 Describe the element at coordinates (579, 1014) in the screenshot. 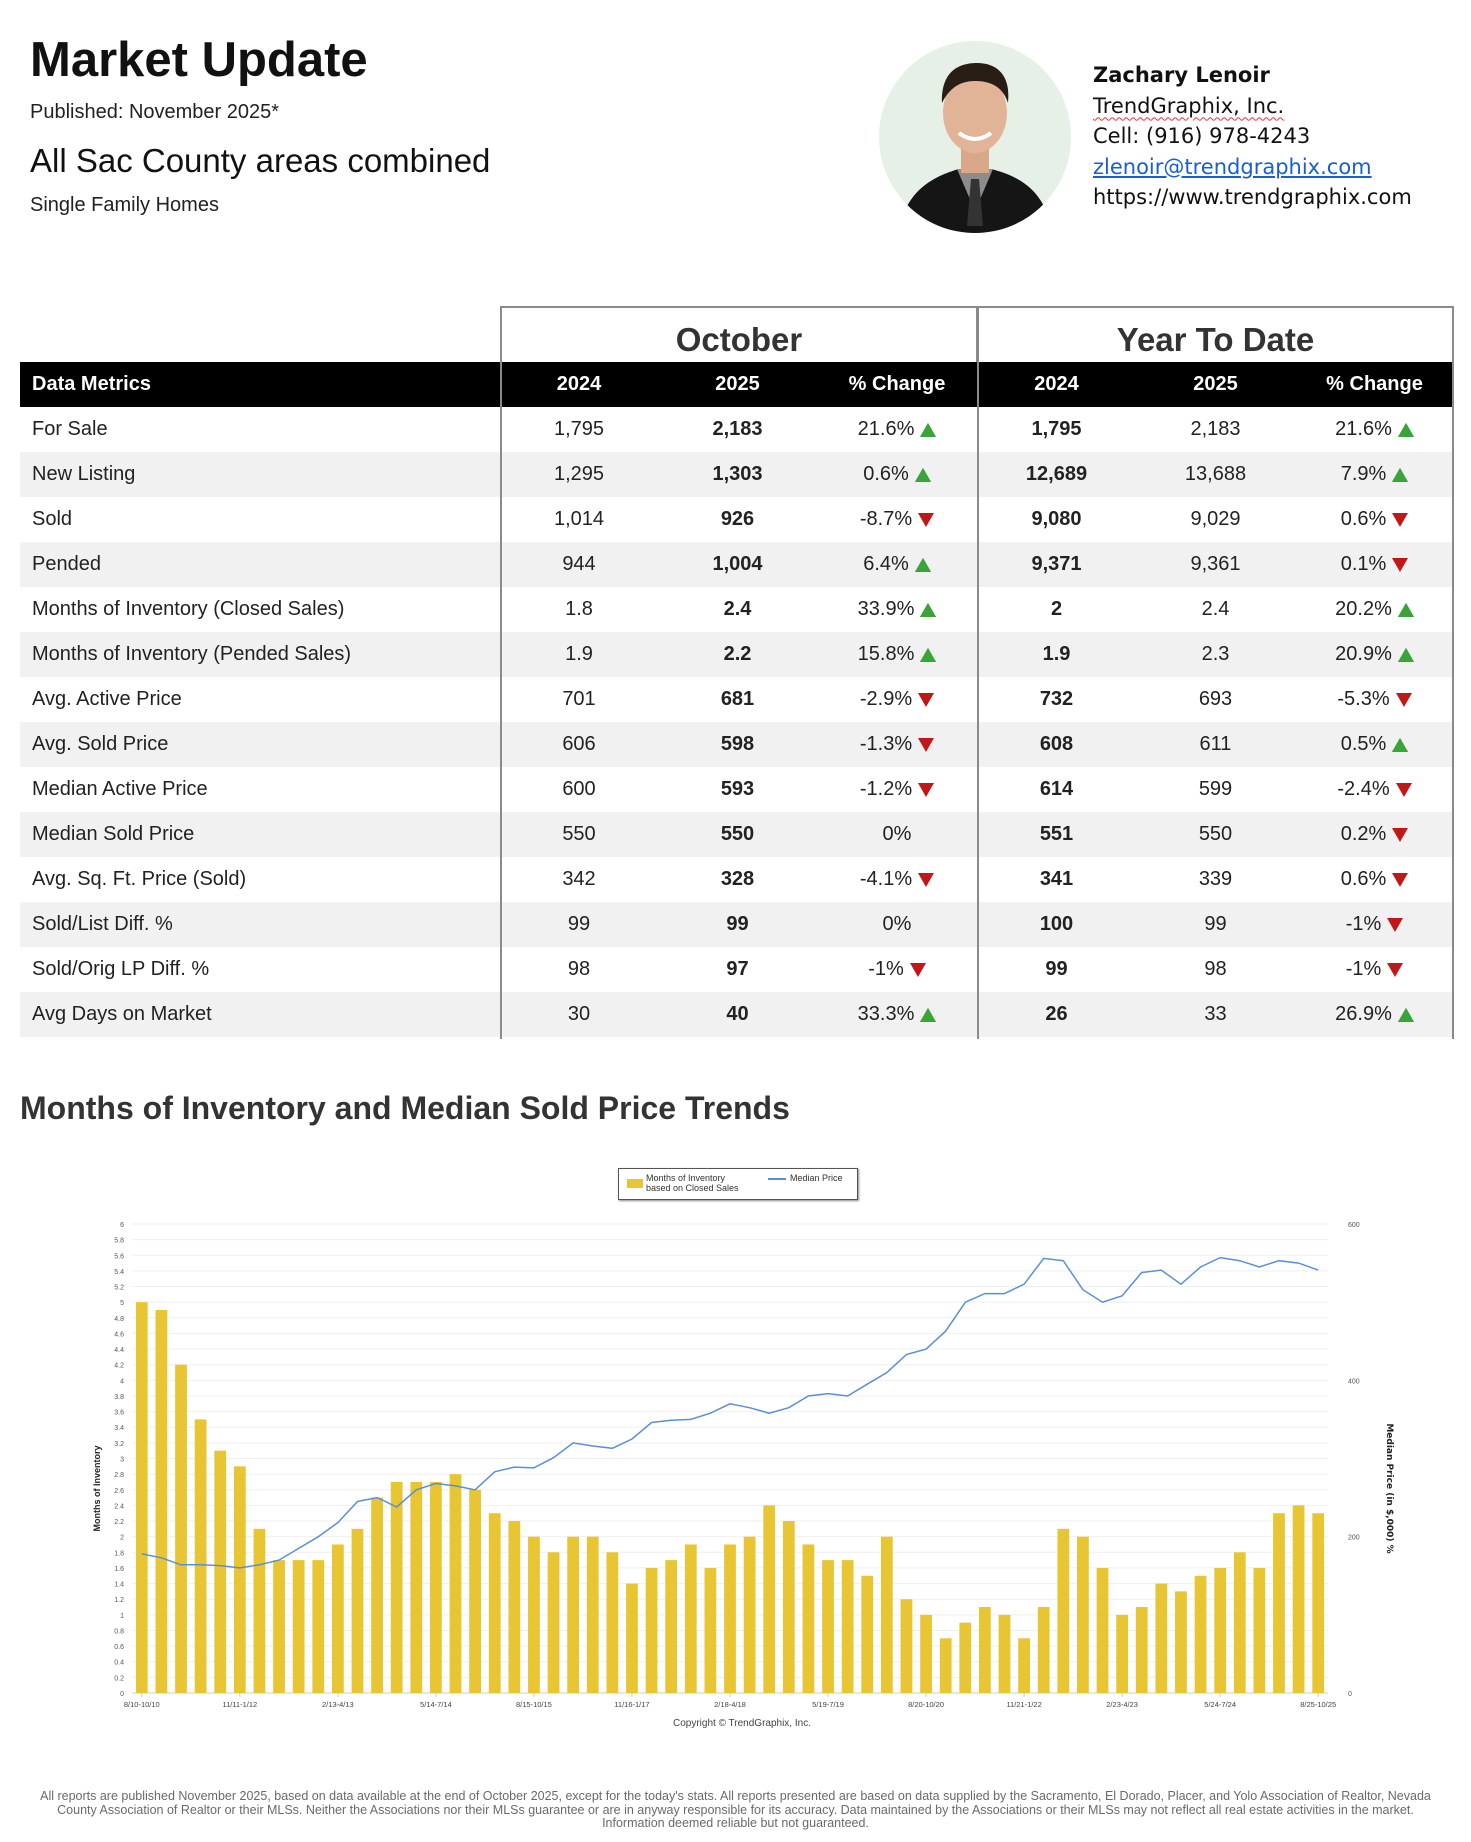

I see `cell-text: 30` at that location.